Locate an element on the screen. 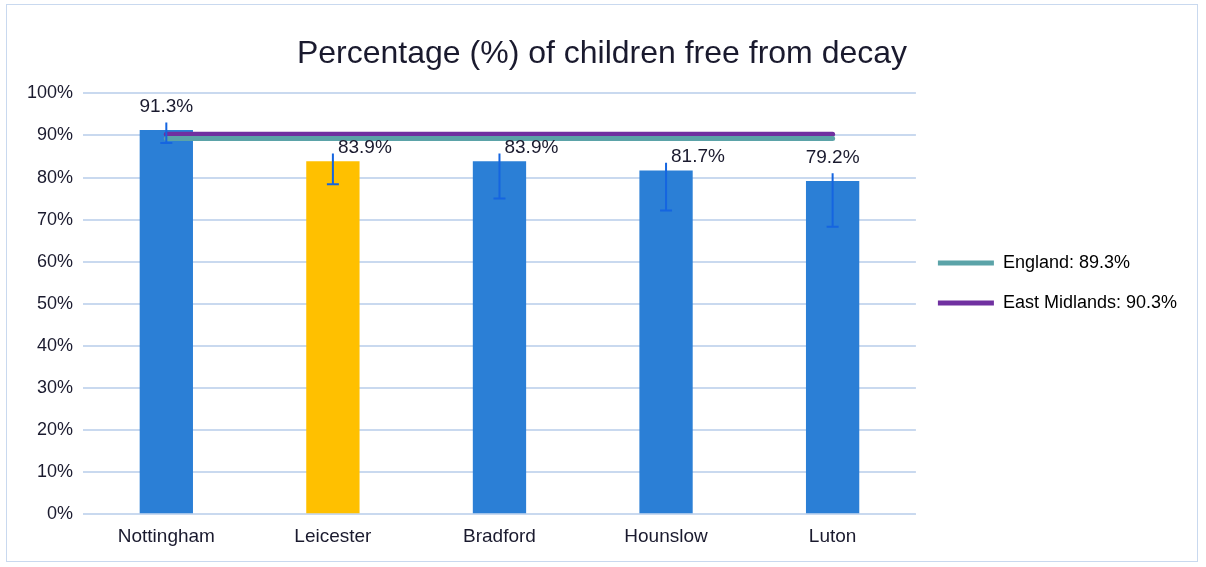 This screenshot has height=567, width=1206. x-tick-label: Bradford is located at coordinates (499, 535).